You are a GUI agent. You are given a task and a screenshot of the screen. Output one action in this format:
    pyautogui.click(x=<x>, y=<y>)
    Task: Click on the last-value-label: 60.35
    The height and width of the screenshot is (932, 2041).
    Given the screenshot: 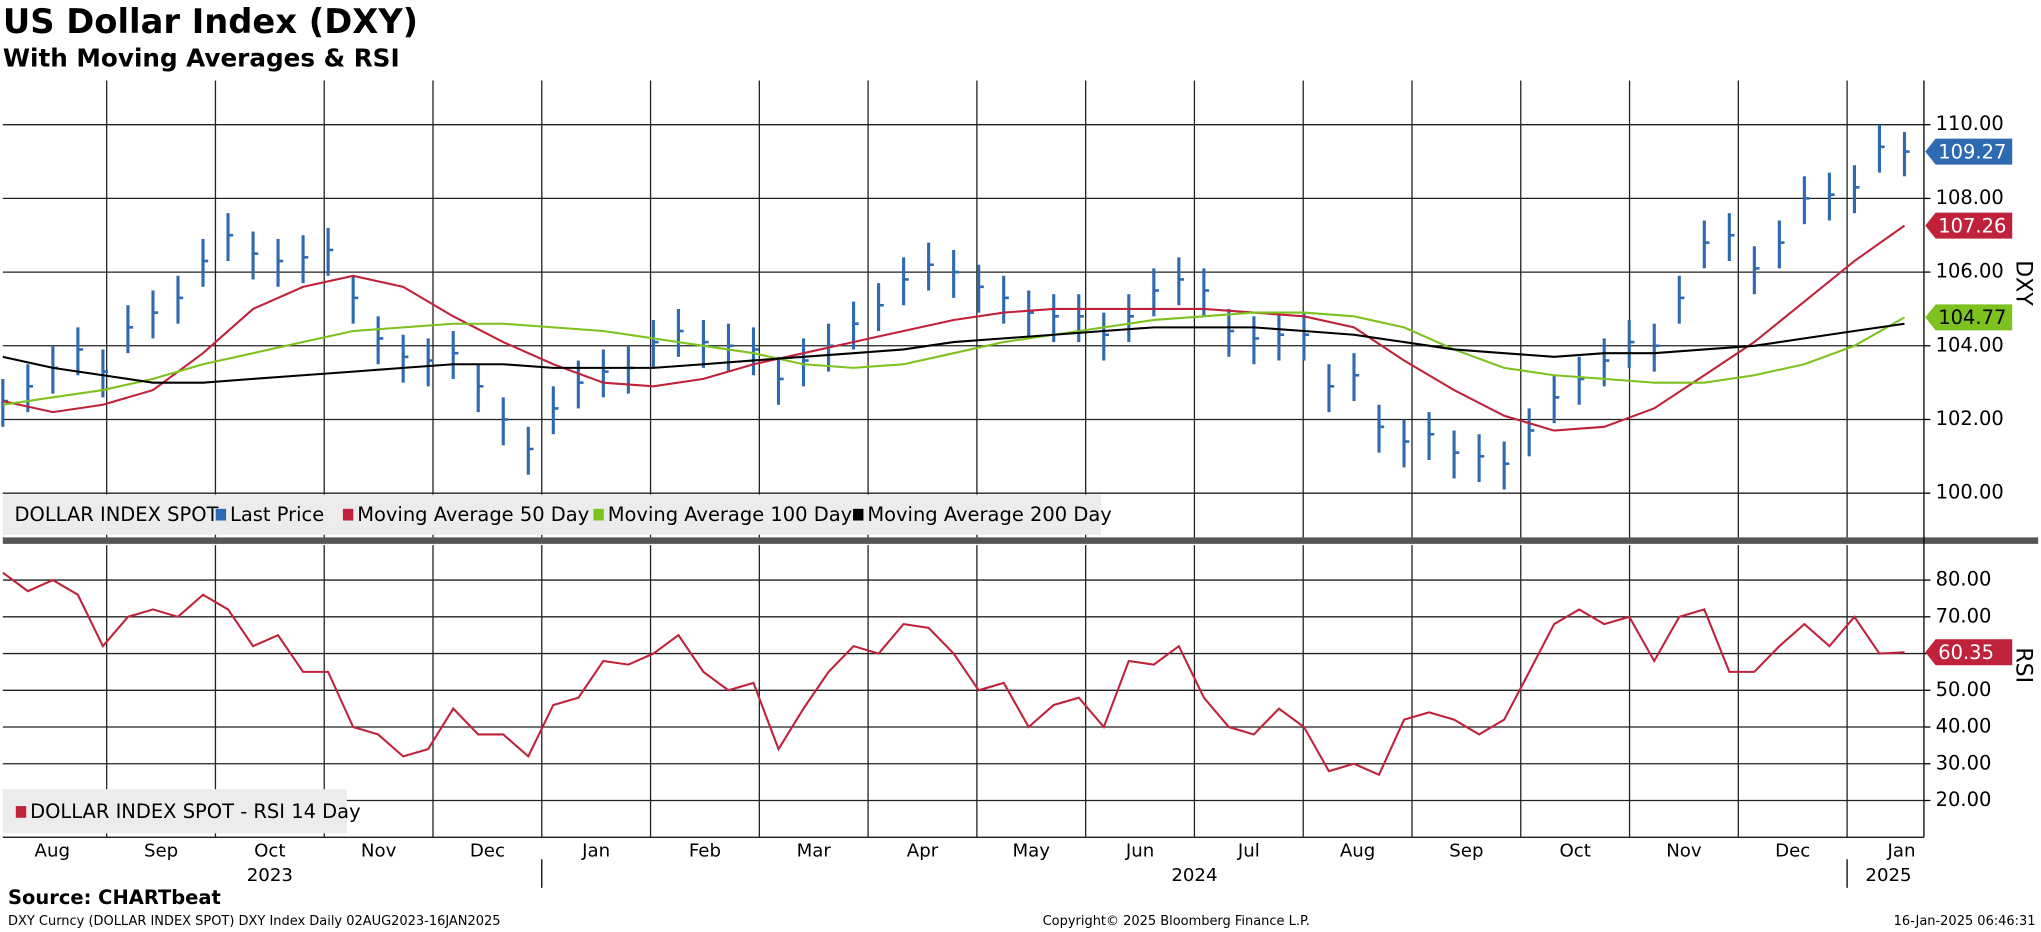 What is the action you would take?
    pyautogui.click(x=1966, y=652)
    